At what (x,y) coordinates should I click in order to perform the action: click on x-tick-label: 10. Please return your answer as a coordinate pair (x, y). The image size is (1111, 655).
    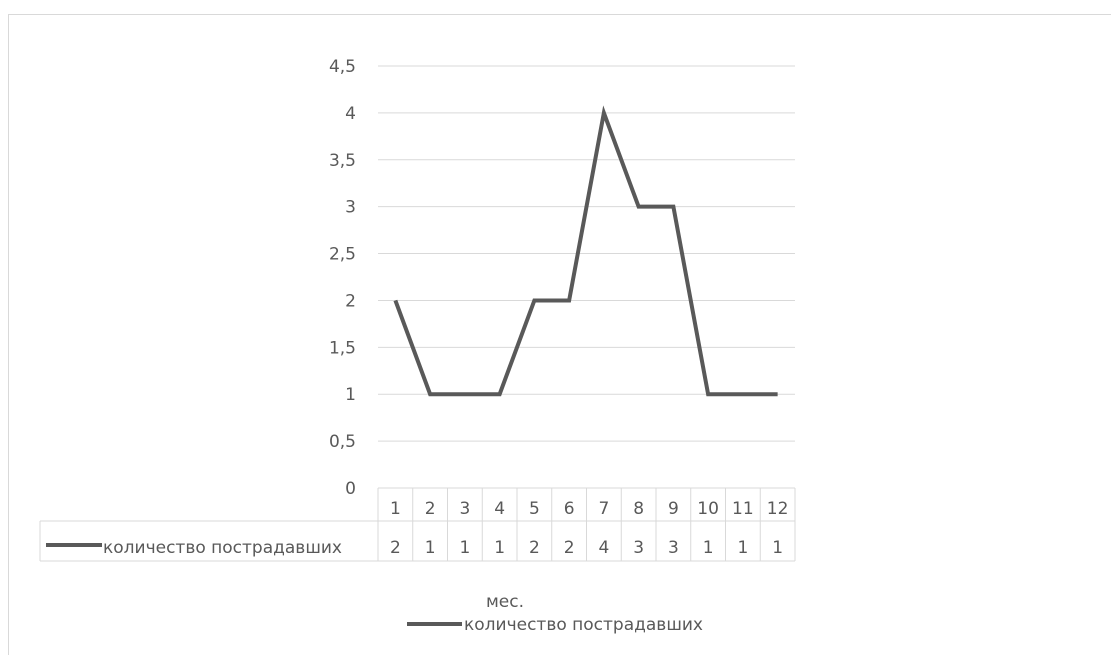
    Looking at the image, I should click on (708, 509).